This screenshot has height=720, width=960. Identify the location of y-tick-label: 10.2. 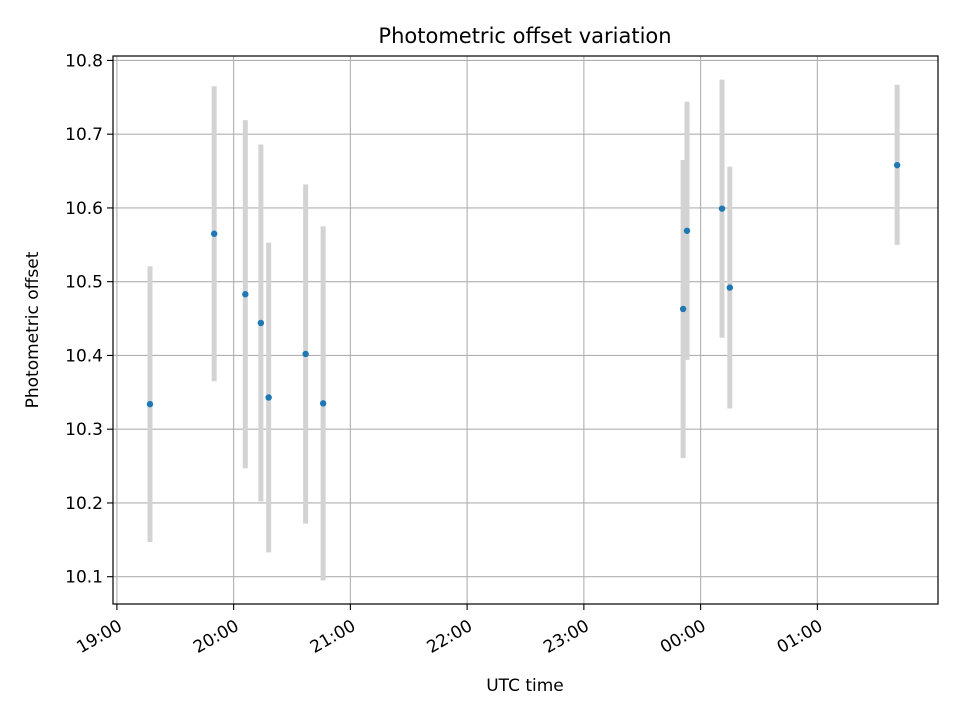
(84, 504).